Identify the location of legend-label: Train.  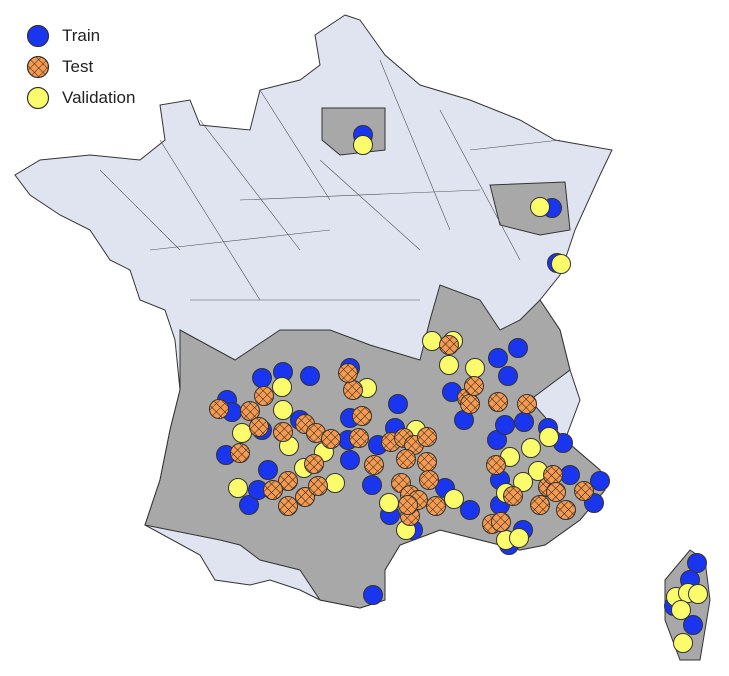
(81, 35).